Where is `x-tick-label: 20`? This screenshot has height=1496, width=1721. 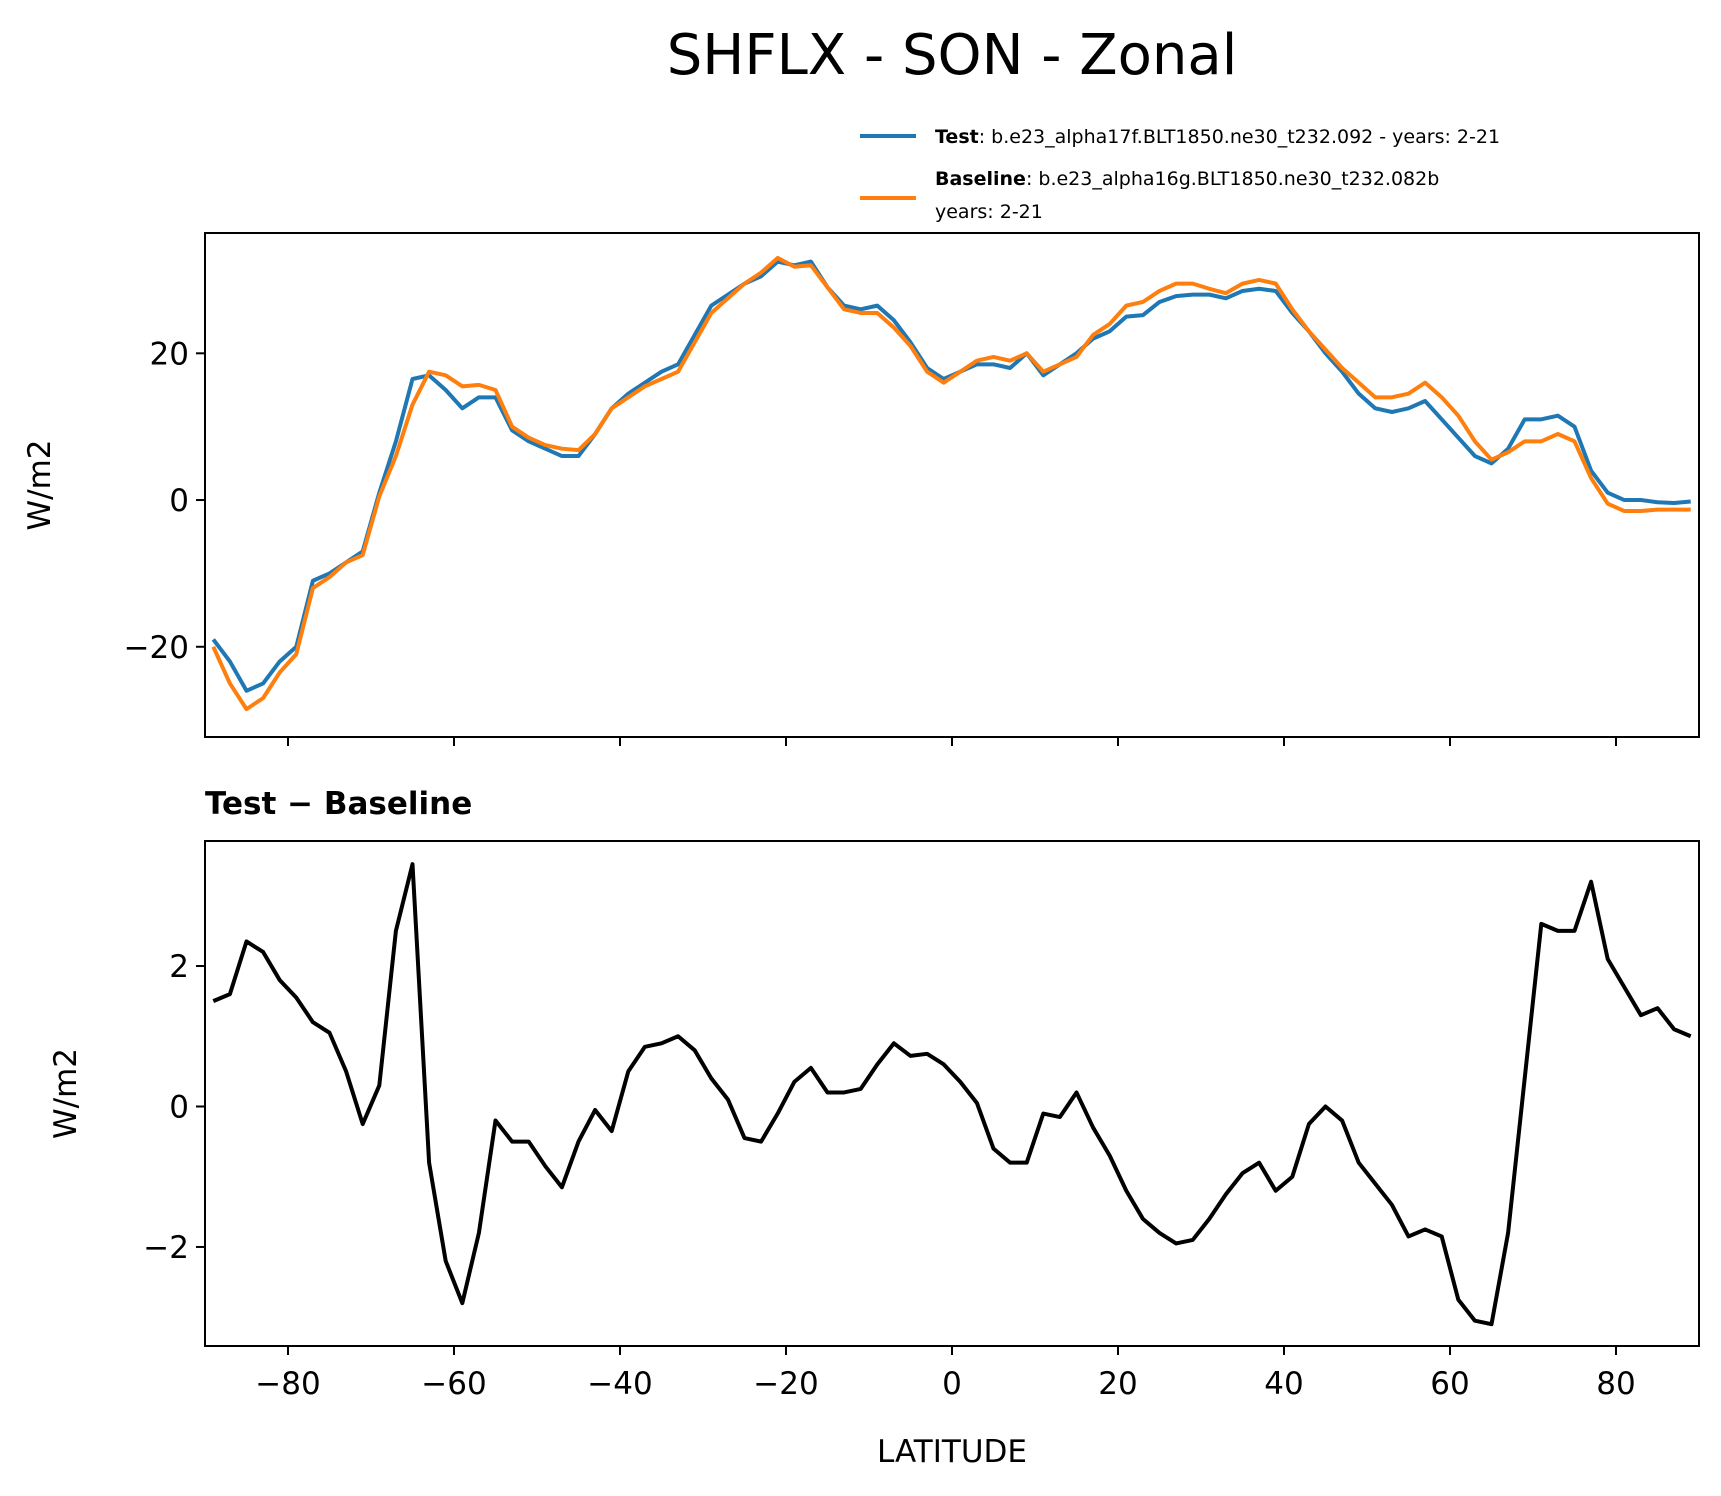 x-tick-label: 20 is located at coordinates (1117, 1384).